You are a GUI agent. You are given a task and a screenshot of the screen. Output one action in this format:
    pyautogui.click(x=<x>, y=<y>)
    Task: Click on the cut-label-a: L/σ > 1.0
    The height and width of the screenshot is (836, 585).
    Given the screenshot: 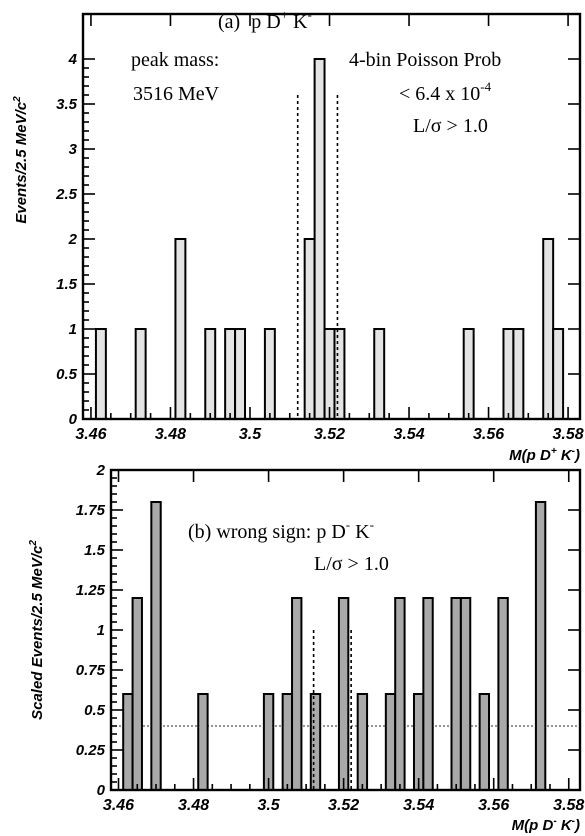 What is the action you would take?
    pyautogui.click(x=450, y=126)
    